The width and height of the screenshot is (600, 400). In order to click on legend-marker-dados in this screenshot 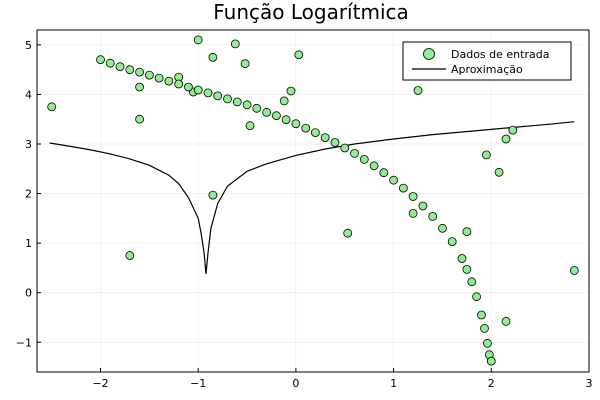, I will do `click(429, 54)`.